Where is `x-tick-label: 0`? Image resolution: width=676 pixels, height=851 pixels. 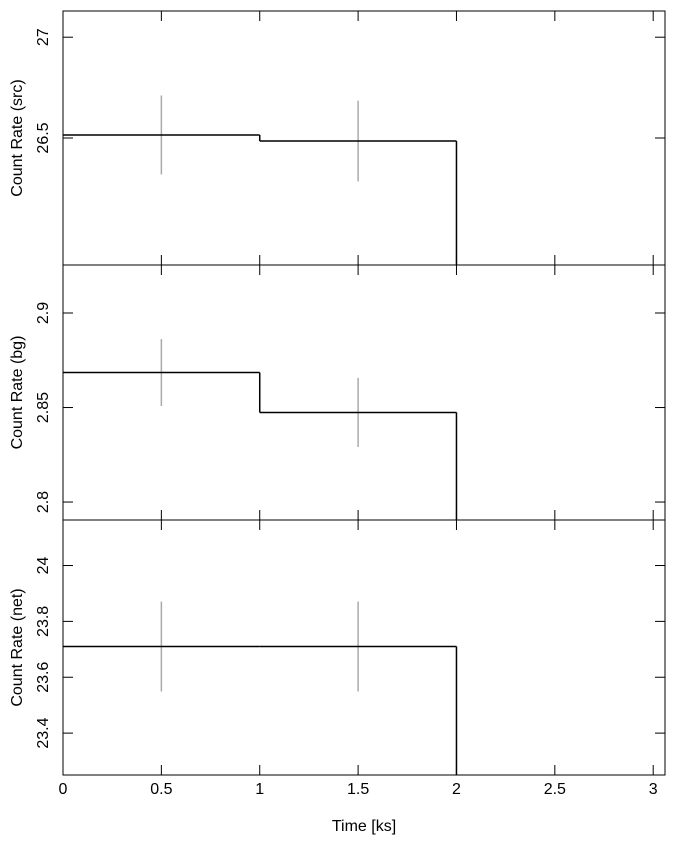
x-tick-label: 0 is located at coordinates (63, 789).